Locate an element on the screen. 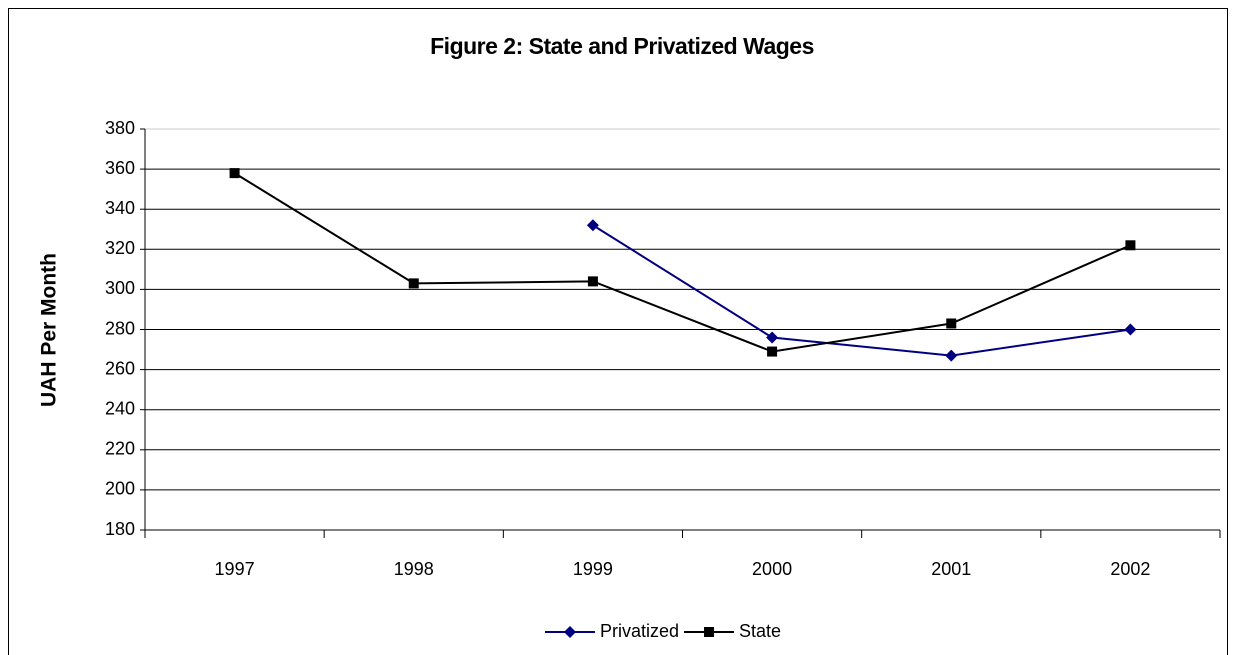 This screenshot has height=655, width=1236. y-tick-label: 340 is located at coordinates (120, 208).